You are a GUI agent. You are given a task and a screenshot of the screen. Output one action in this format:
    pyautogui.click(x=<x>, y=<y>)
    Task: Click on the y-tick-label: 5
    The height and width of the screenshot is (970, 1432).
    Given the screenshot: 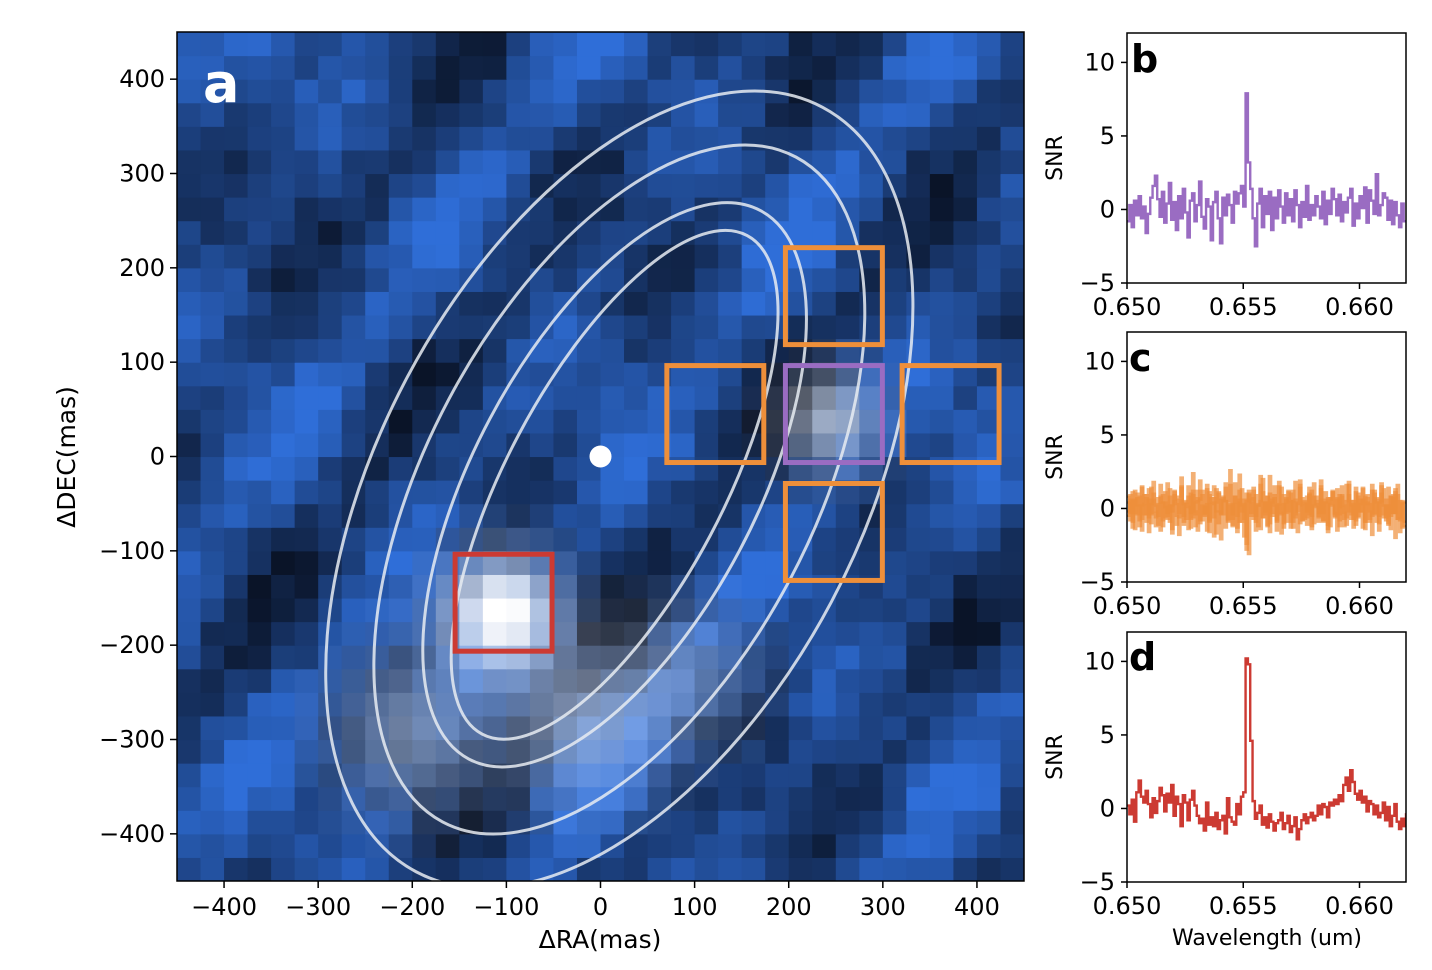 What is the action you would take?
    pyautogui.click(x=1107, y=136)
    